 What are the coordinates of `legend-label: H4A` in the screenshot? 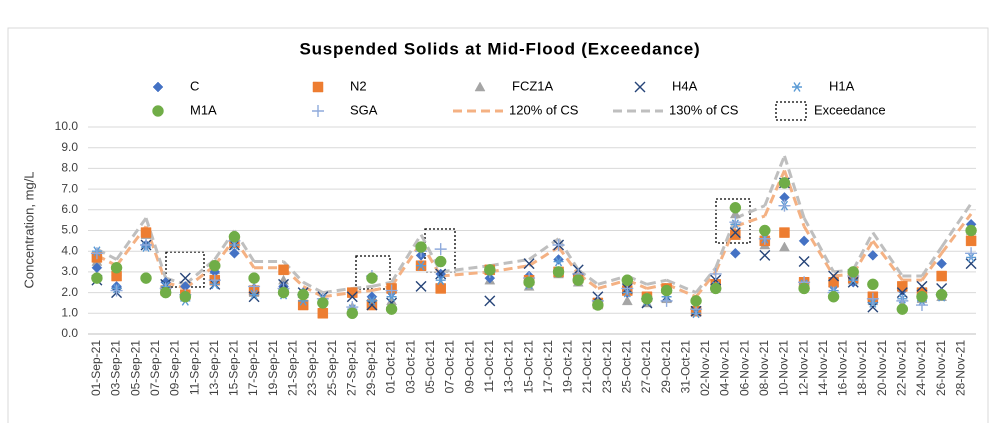 It's located at (685, 85).